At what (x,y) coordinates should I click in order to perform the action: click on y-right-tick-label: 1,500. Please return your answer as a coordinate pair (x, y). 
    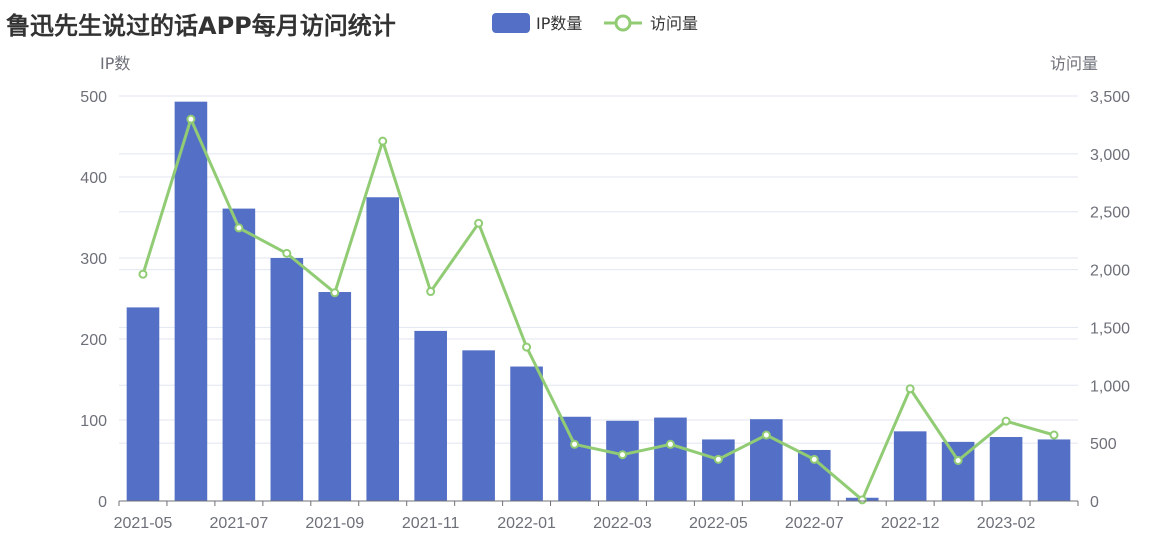
    Looking at the image, I should click on (1110, 328).